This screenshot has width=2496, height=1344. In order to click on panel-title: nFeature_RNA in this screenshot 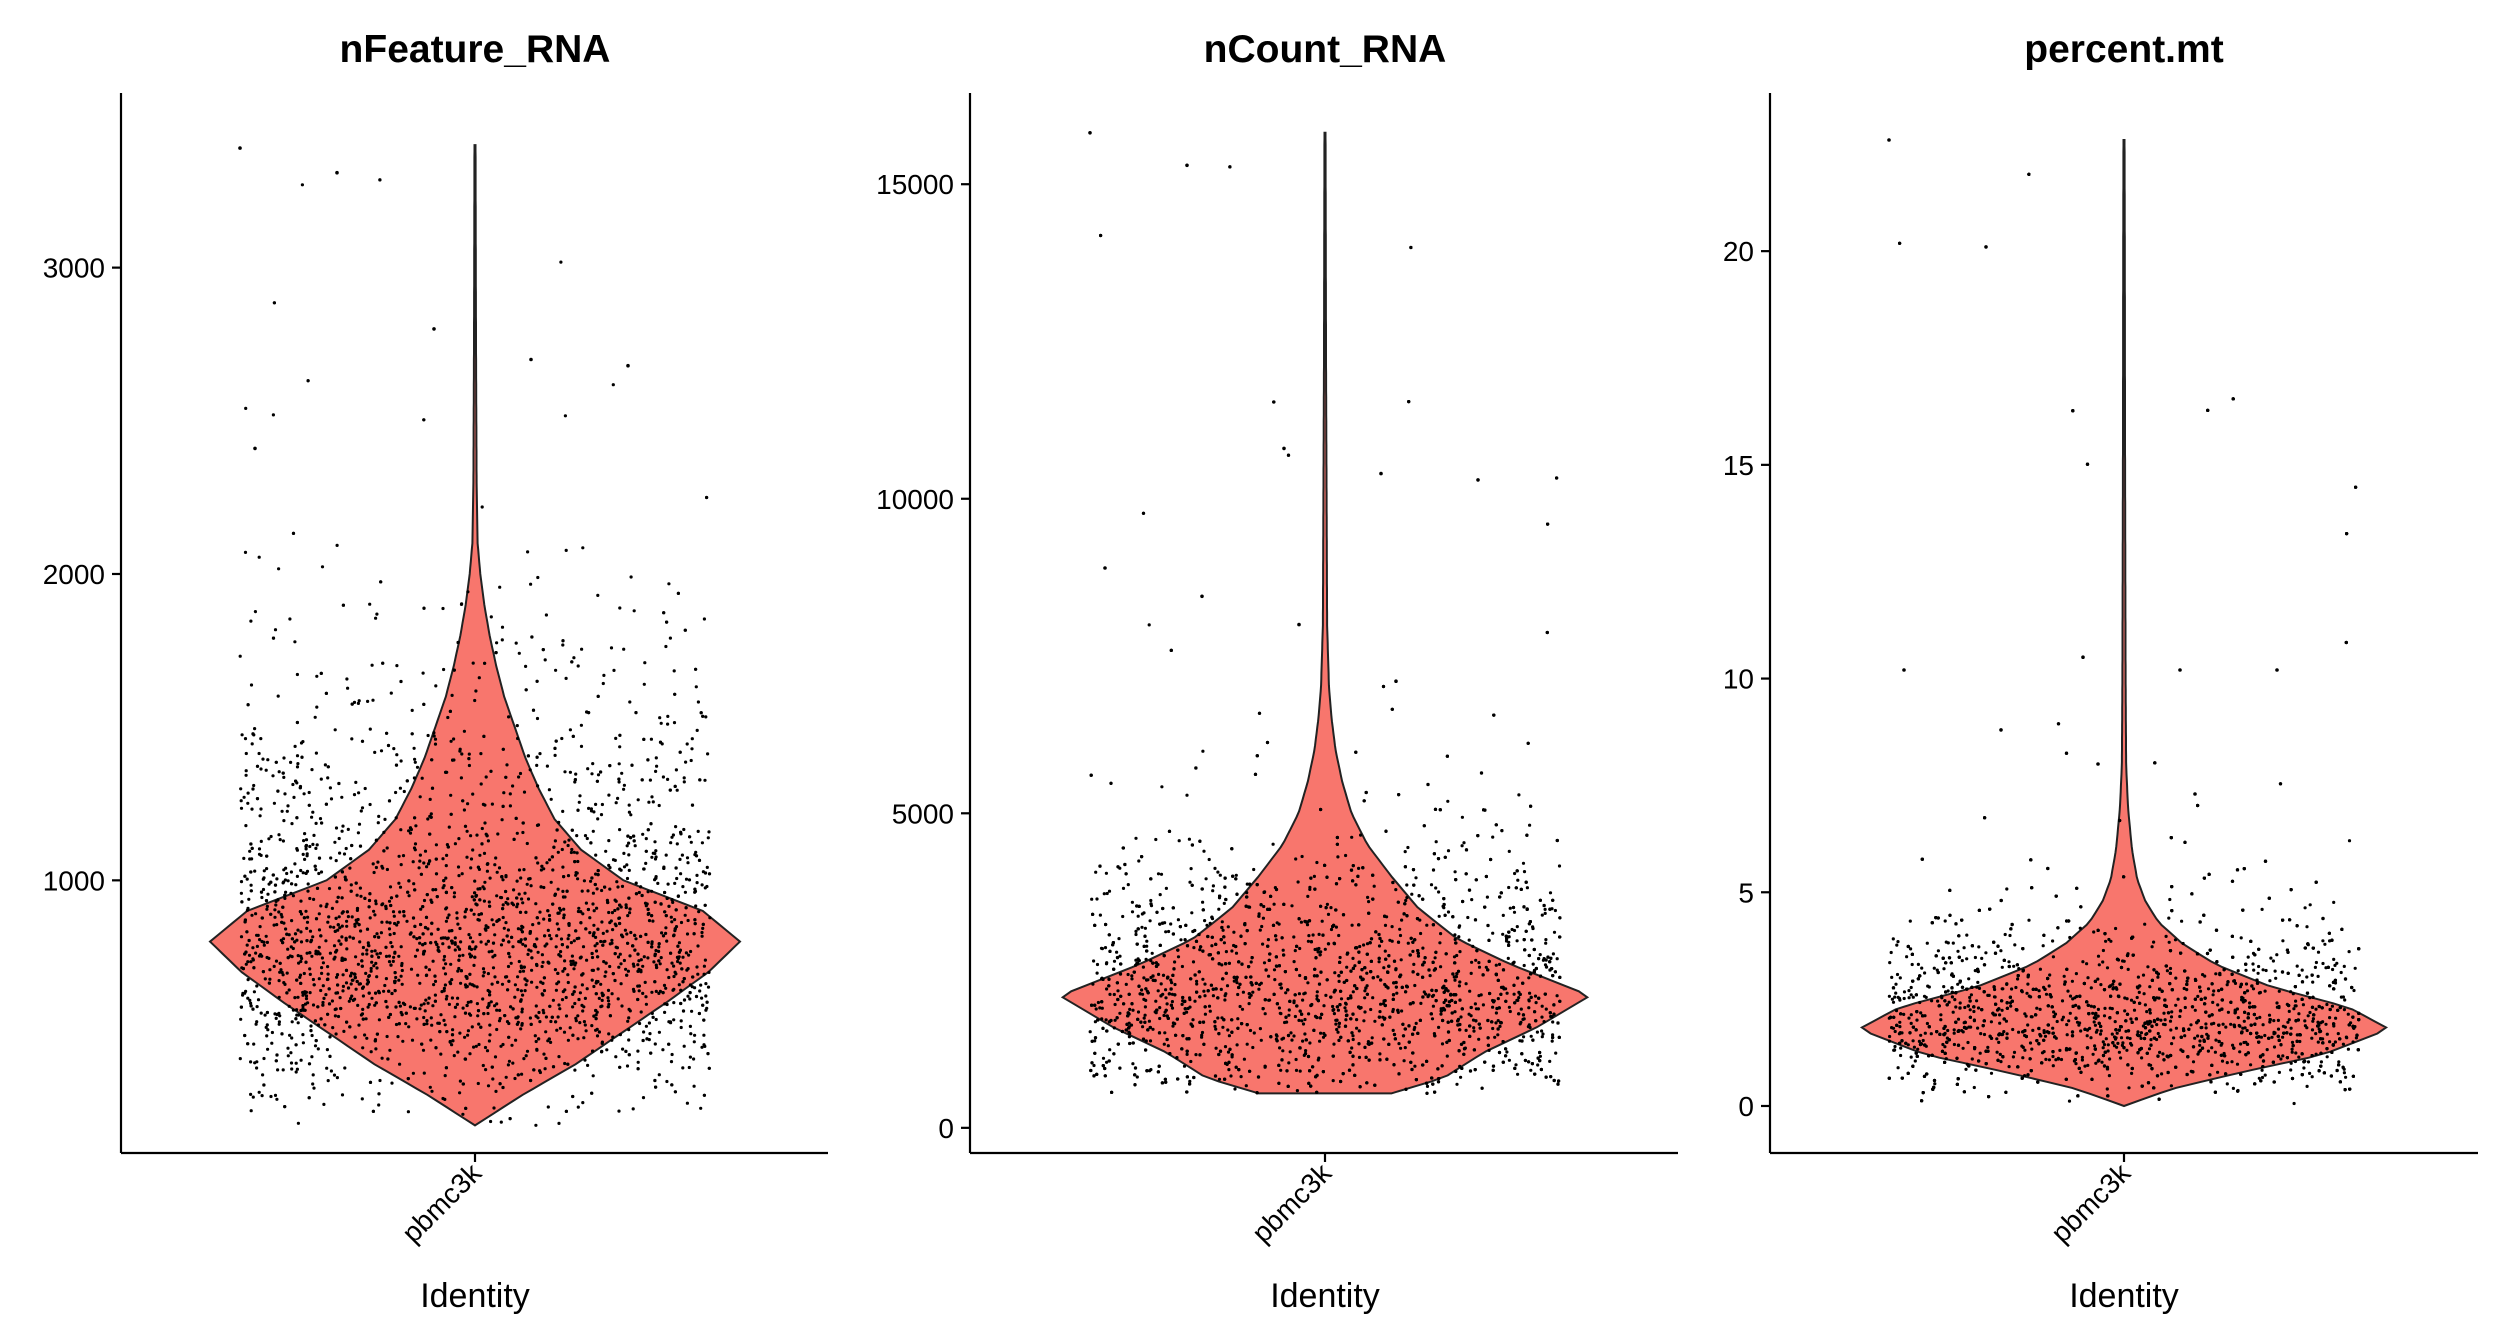, I will do `click(475, 49)`.